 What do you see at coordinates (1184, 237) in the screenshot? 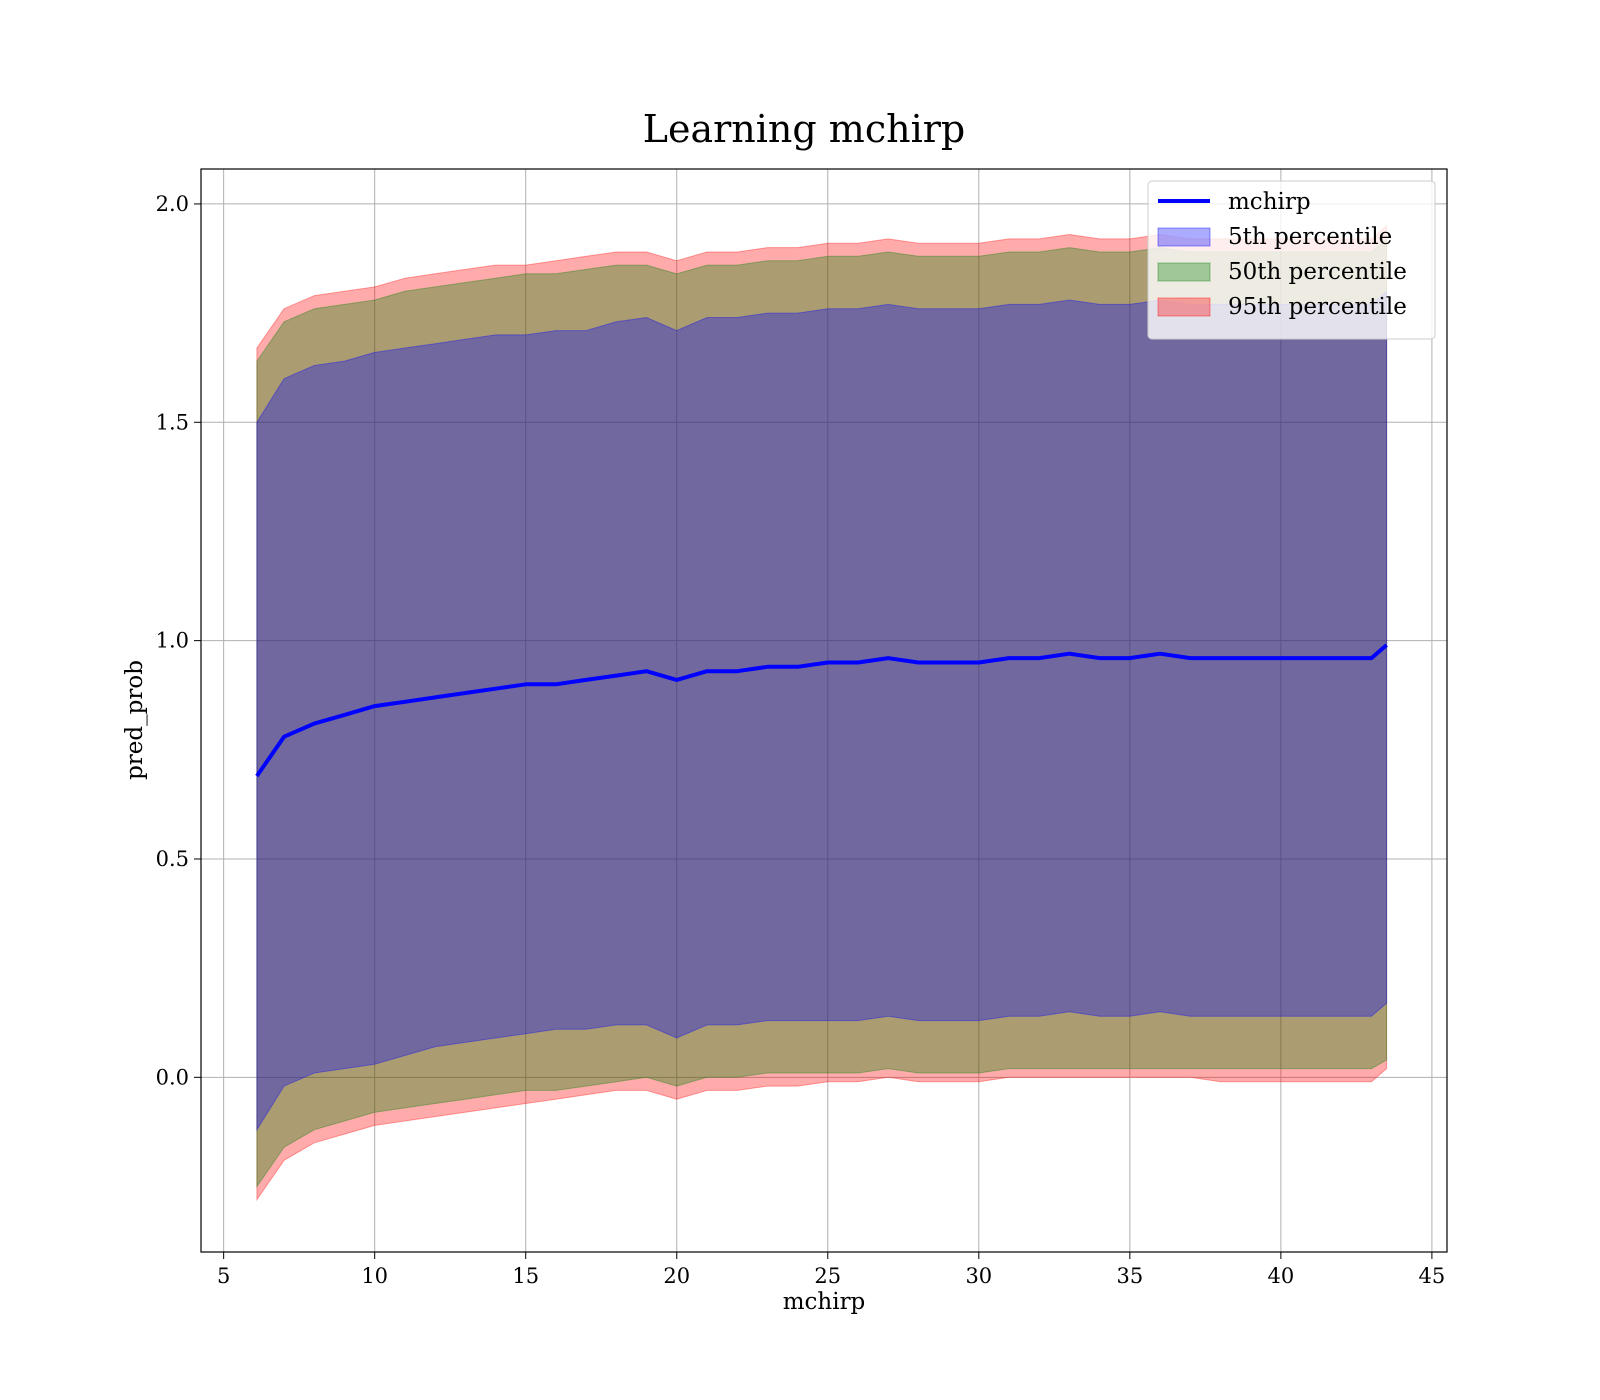
I see `legend-swatch-5th-percentile` at bounding box center [1184, 237].